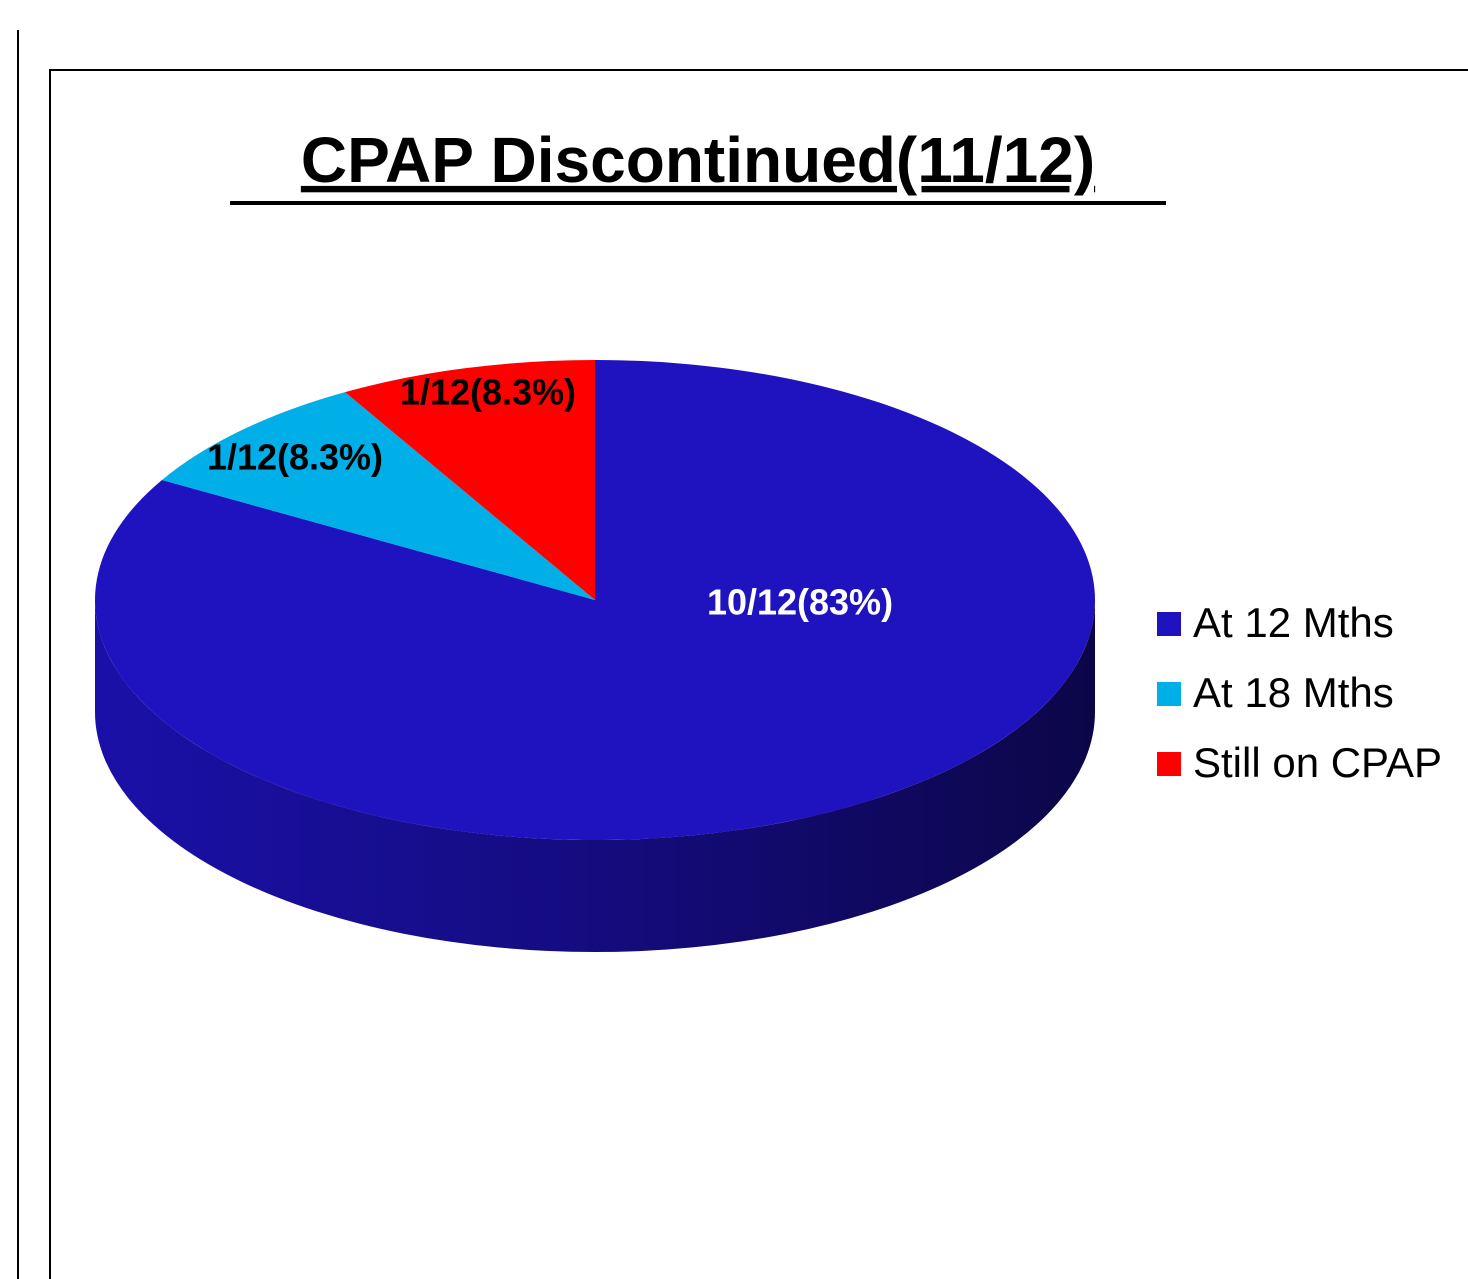  What do you see at coordinates (800, 602) in the screenshot?
I see `data-label: 10/12(83%)` at bounding box center [800, 602].